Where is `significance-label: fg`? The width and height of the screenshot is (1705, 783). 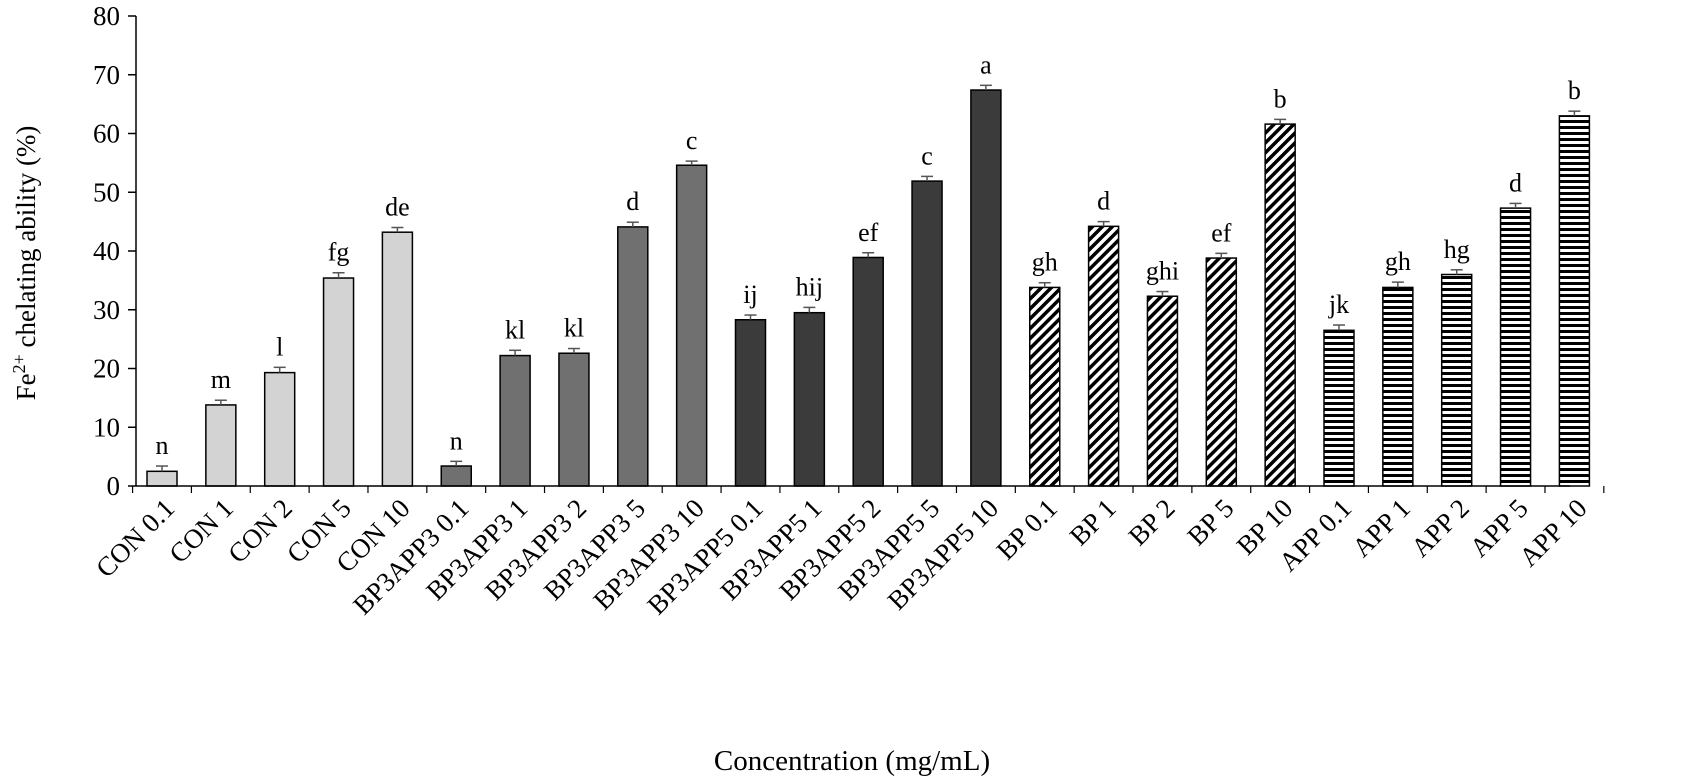 significance-label: fg is located at coordinates (339, 252).